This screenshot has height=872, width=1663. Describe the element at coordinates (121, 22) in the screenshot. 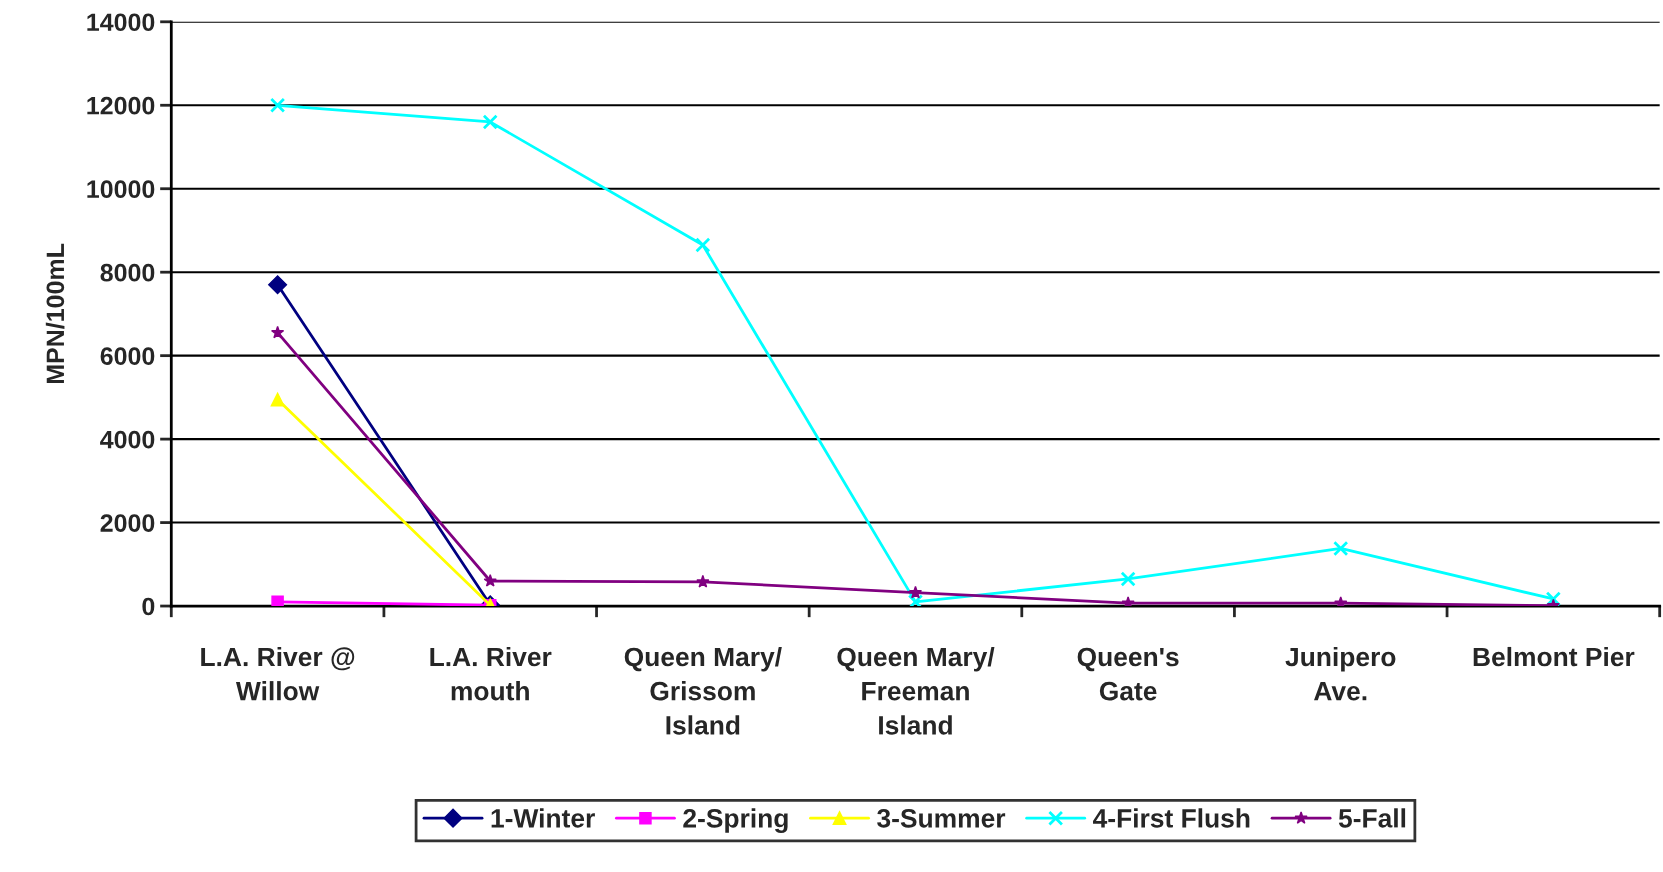

I see `y-tick-label: 14000` at that location.